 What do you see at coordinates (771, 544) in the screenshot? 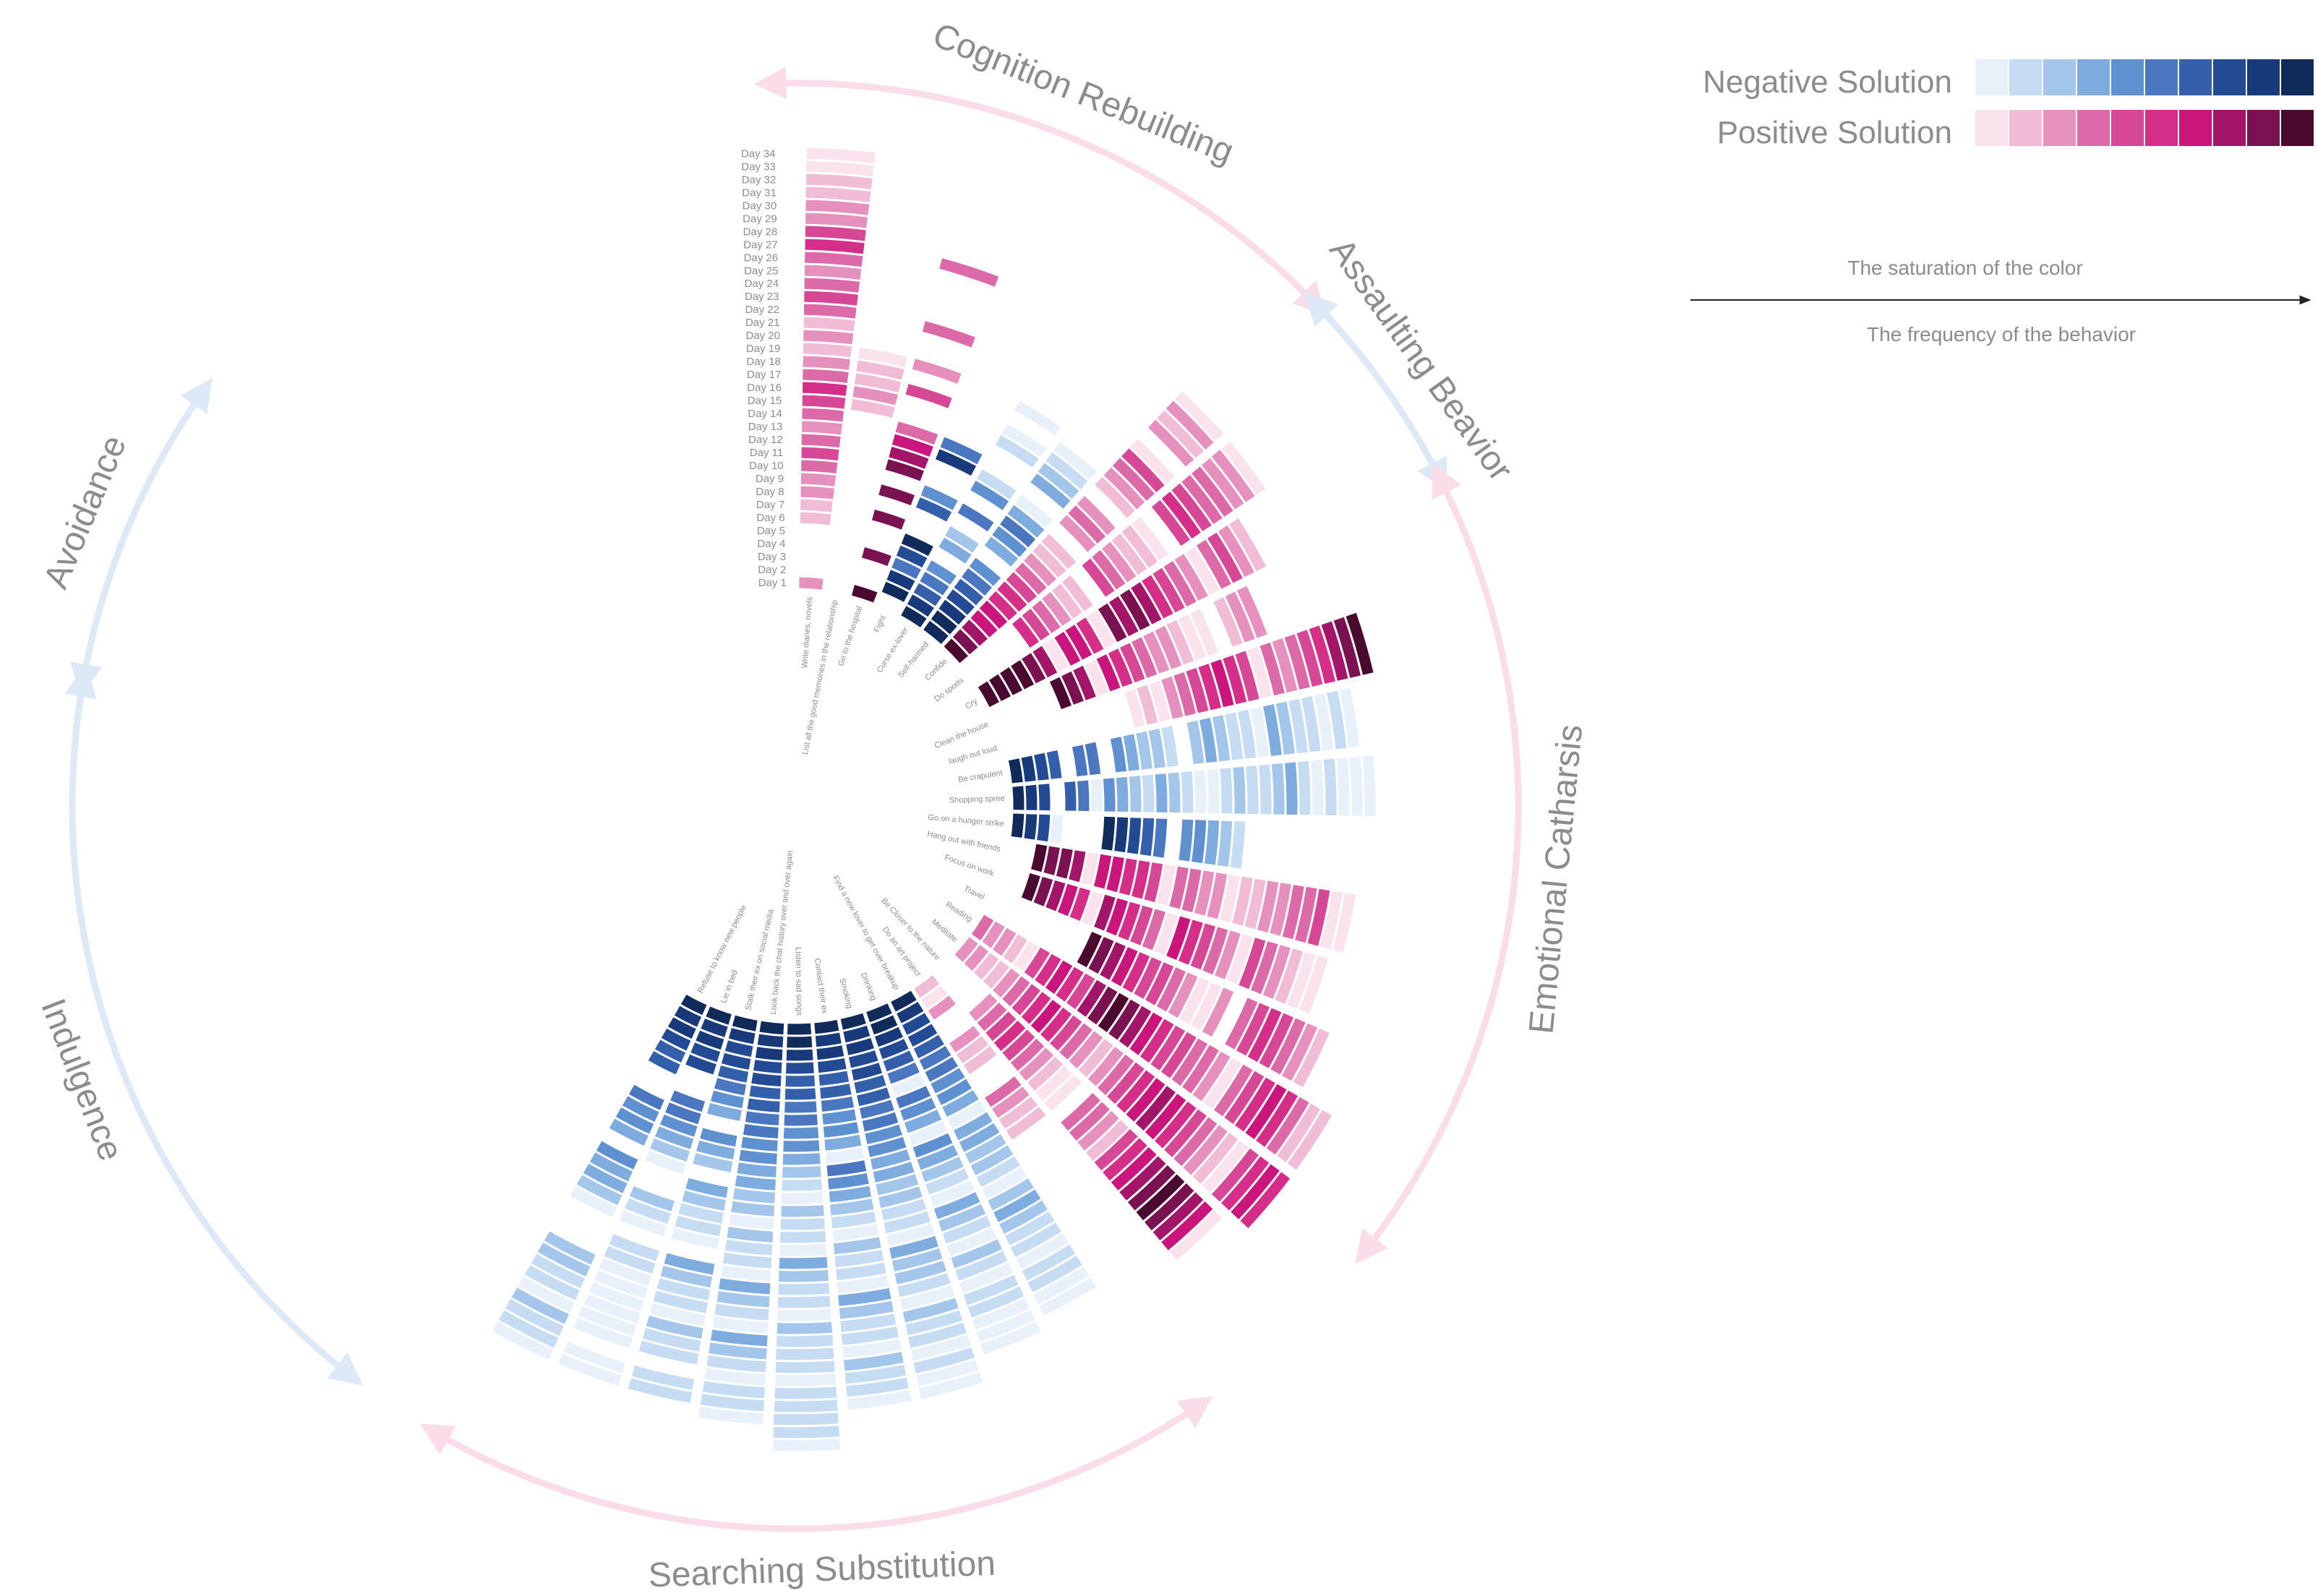
I see `day-label: Day 4` at bounding box center [771, 544].